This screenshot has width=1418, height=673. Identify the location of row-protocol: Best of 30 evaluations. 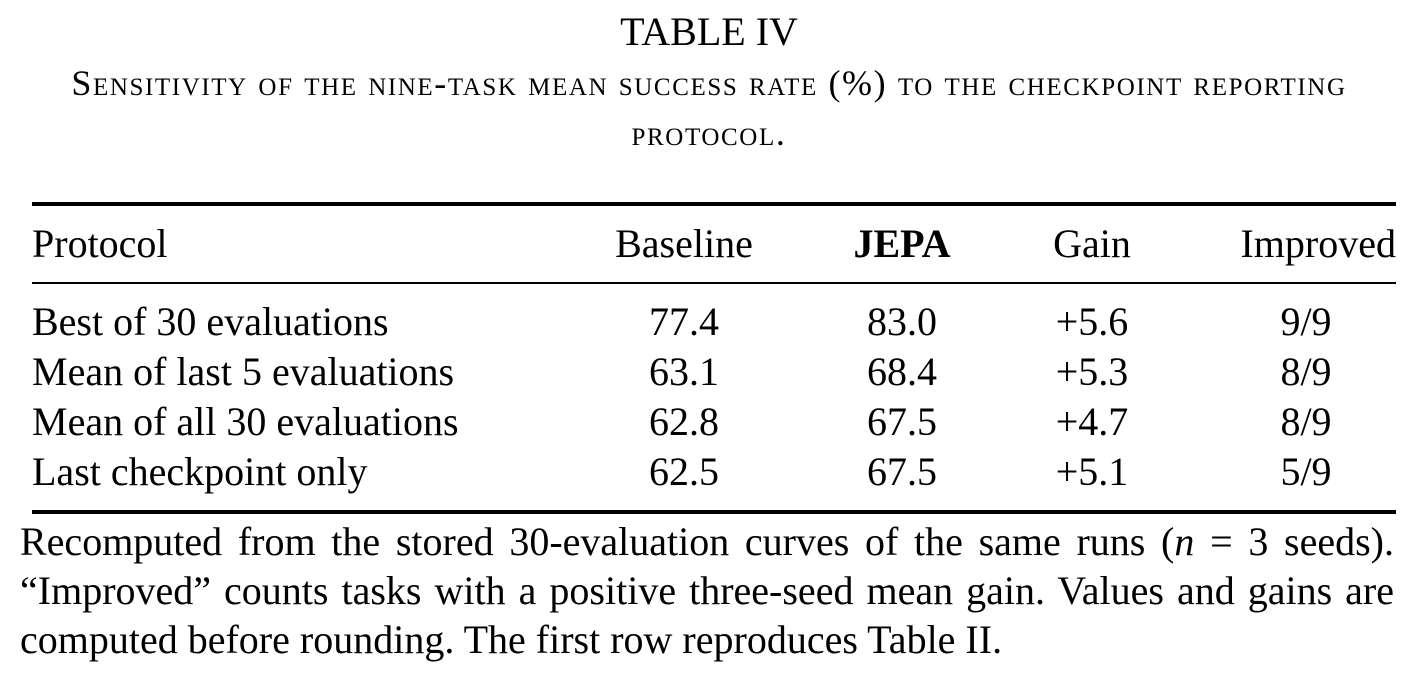
(210, 321).